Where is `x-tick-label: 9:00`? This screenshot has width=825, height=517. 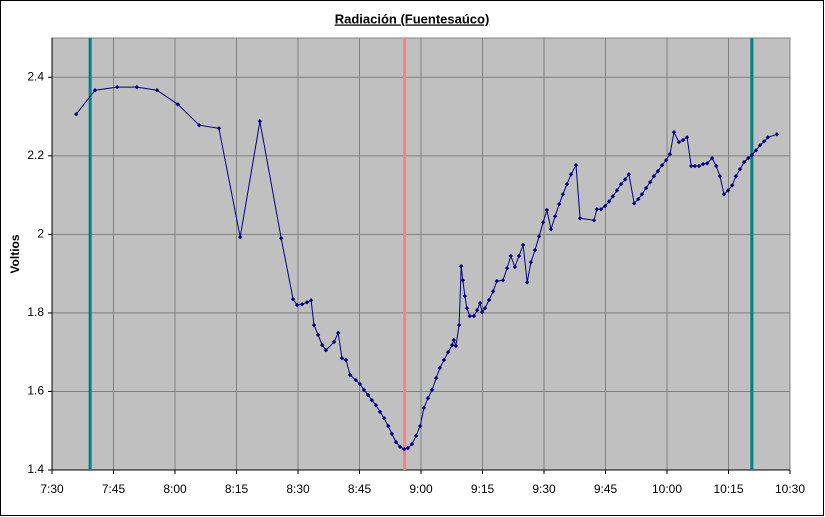 x-tick-label: 9:00 is located at coordinates (421, 489).